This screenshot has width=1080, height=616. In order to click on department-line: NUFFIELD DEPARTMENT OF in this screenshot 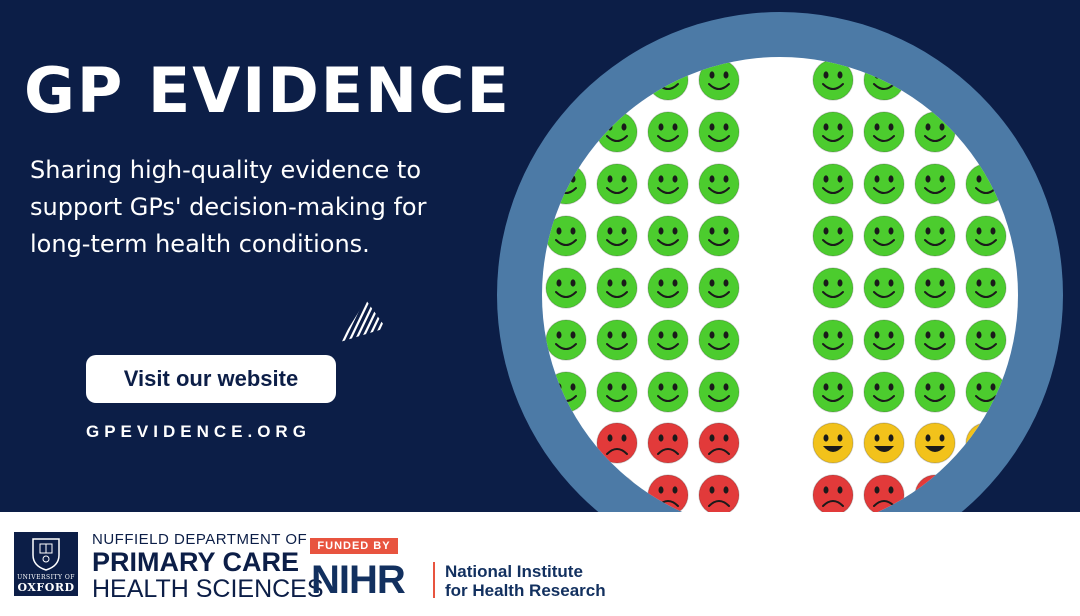, I will do `click(200, 539)`.